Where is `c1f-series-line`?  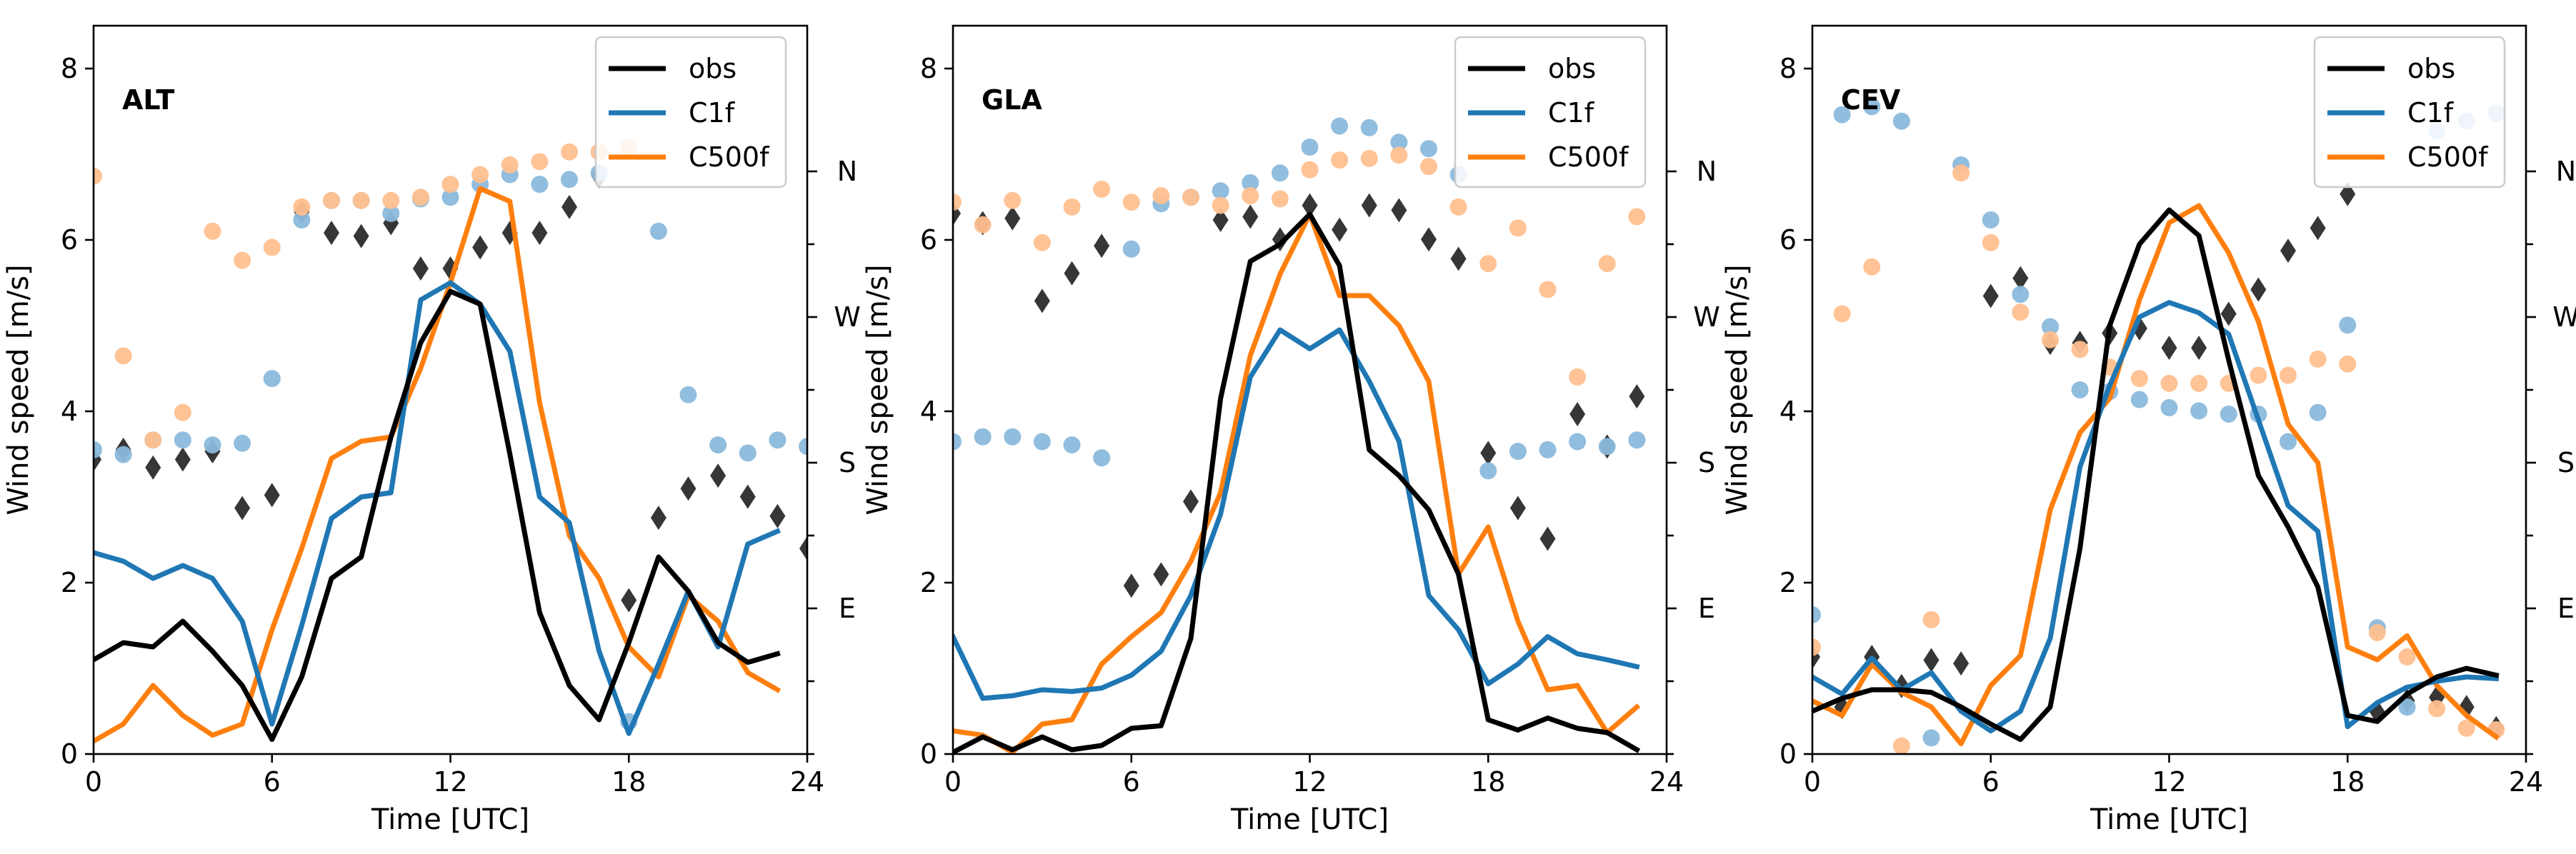 c1f-series-line is located at coordinates (438, 508).